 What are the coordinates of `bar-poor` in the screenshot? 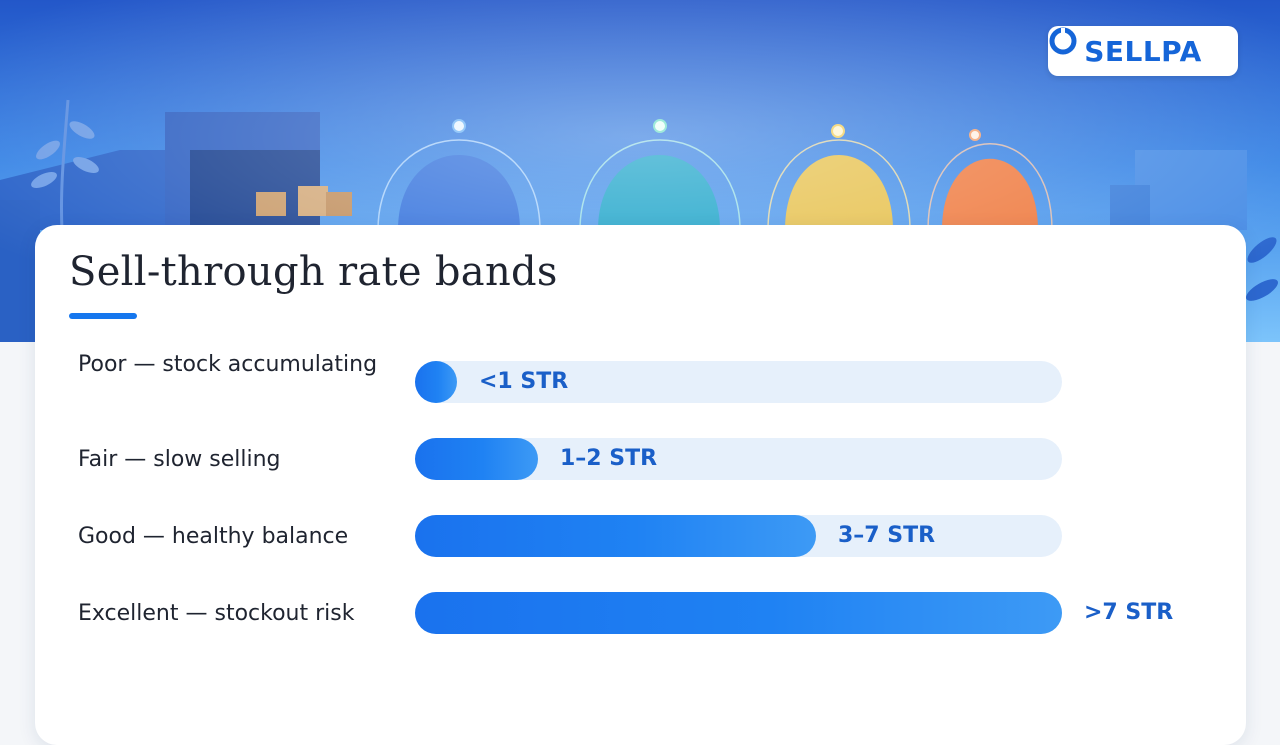 It's located at (436, 382).